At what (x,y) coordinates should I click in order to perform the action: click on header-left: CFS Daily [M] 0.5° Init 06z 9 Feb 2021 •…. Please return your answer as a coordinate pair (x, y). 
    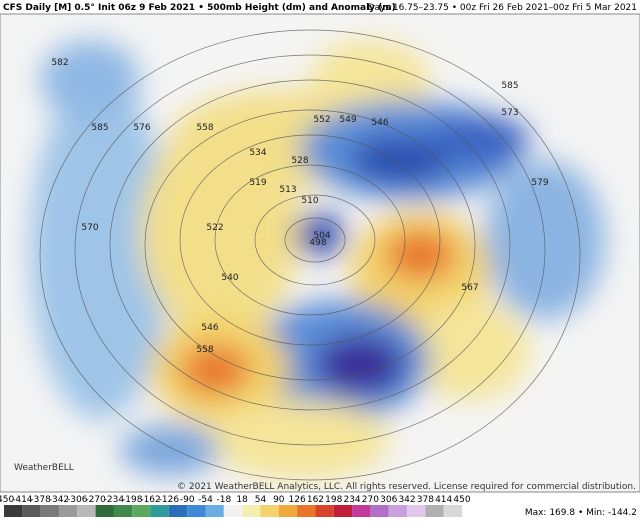
    Looking at the image, I should click on (199, 8).